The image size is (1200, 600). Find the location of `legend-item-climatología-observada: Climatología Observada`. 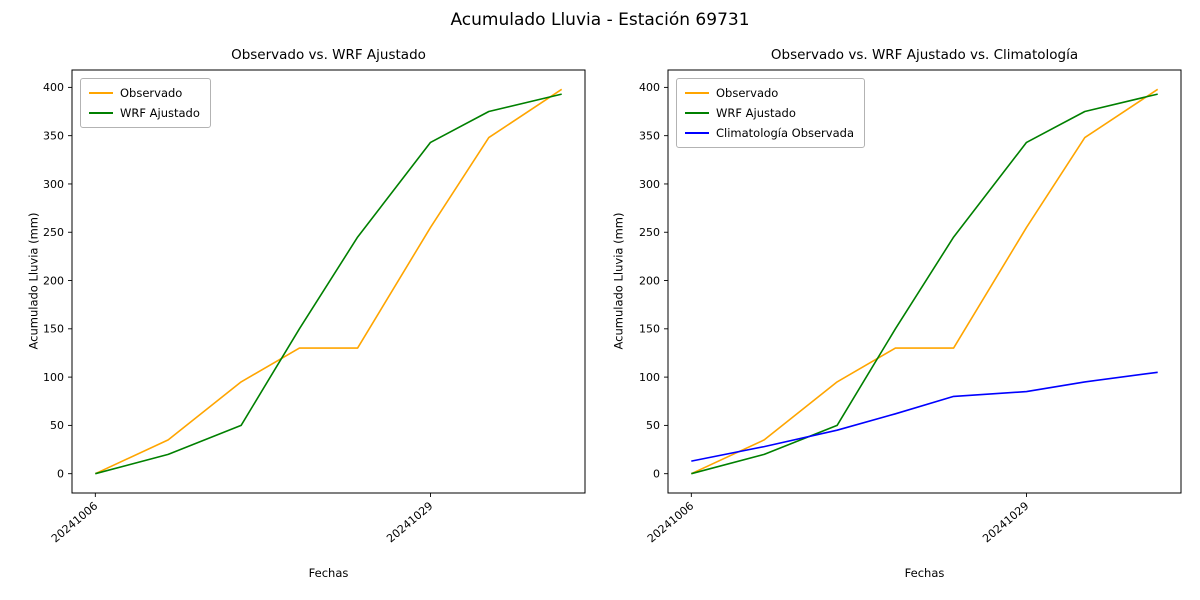

legend-item-climatología-observada: Climatología Observada is located at coordinates (769, 133).